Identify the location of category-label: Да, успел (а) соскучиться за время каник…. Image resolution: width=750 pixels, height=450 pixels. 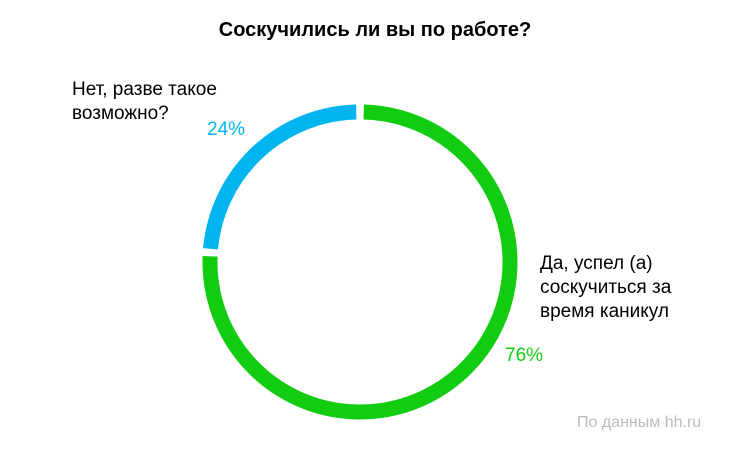
(606, 287).